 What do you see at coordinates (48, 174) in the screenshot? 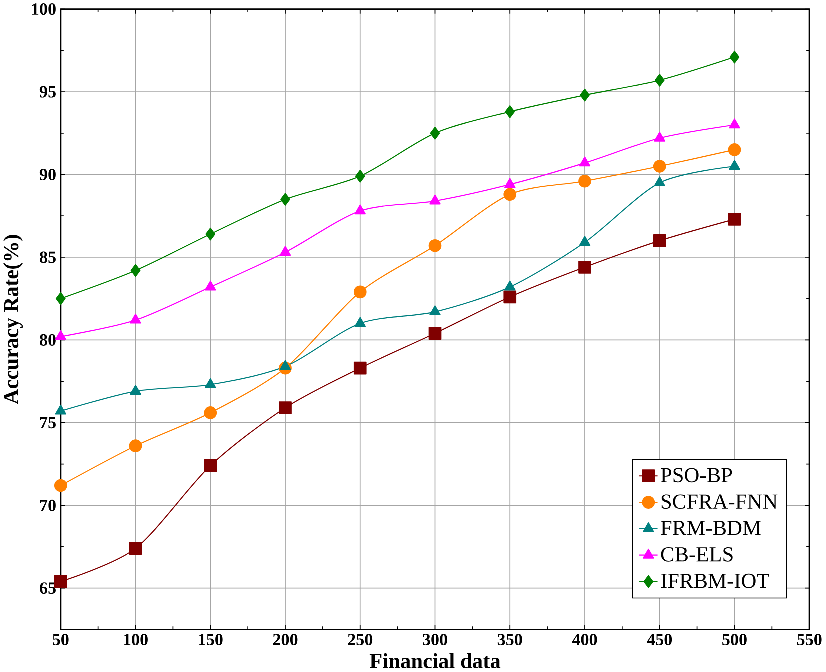
I see `y-tick-label: 90` at bounding box center [48, 174].